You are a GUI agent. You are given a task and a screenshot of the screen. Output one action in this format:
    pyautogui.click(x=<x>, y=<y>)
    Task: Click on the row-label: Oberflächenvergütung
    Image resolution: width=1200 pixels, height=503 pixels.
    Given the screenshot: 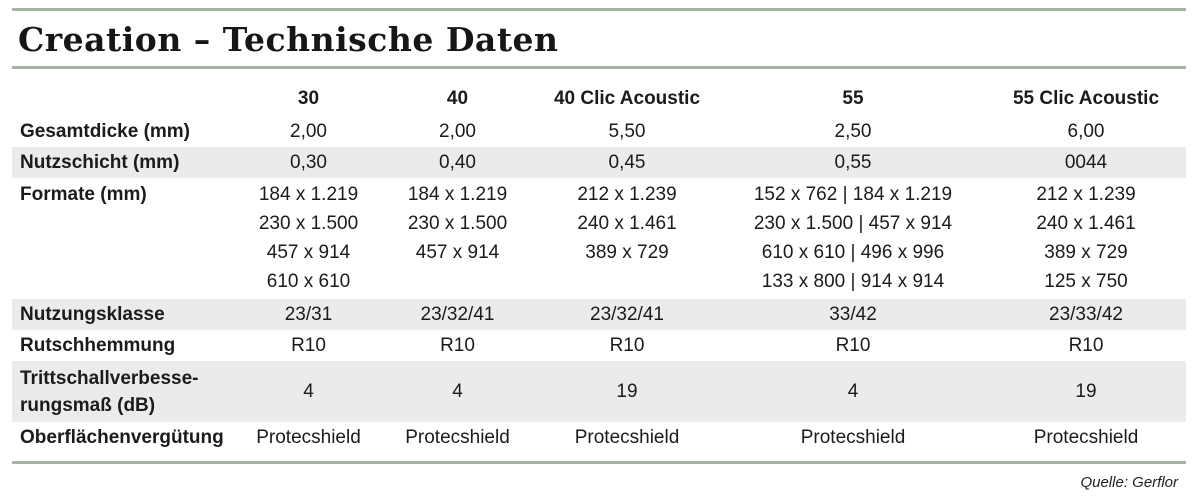 What is the action you would take?
    pyautogui.click(x=122, y=437)
    